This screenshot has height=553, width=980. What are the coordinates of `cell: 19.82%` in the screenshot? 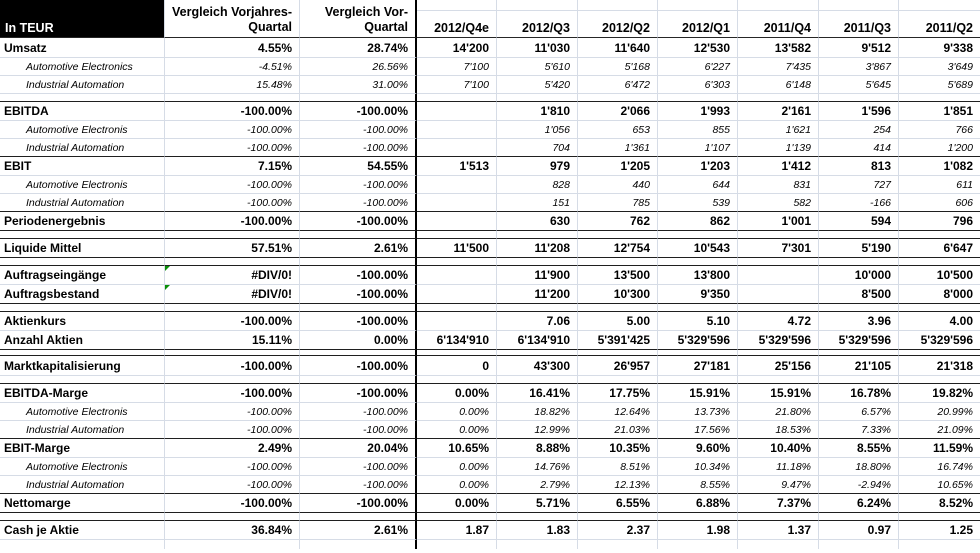 It's located at (939, 392).